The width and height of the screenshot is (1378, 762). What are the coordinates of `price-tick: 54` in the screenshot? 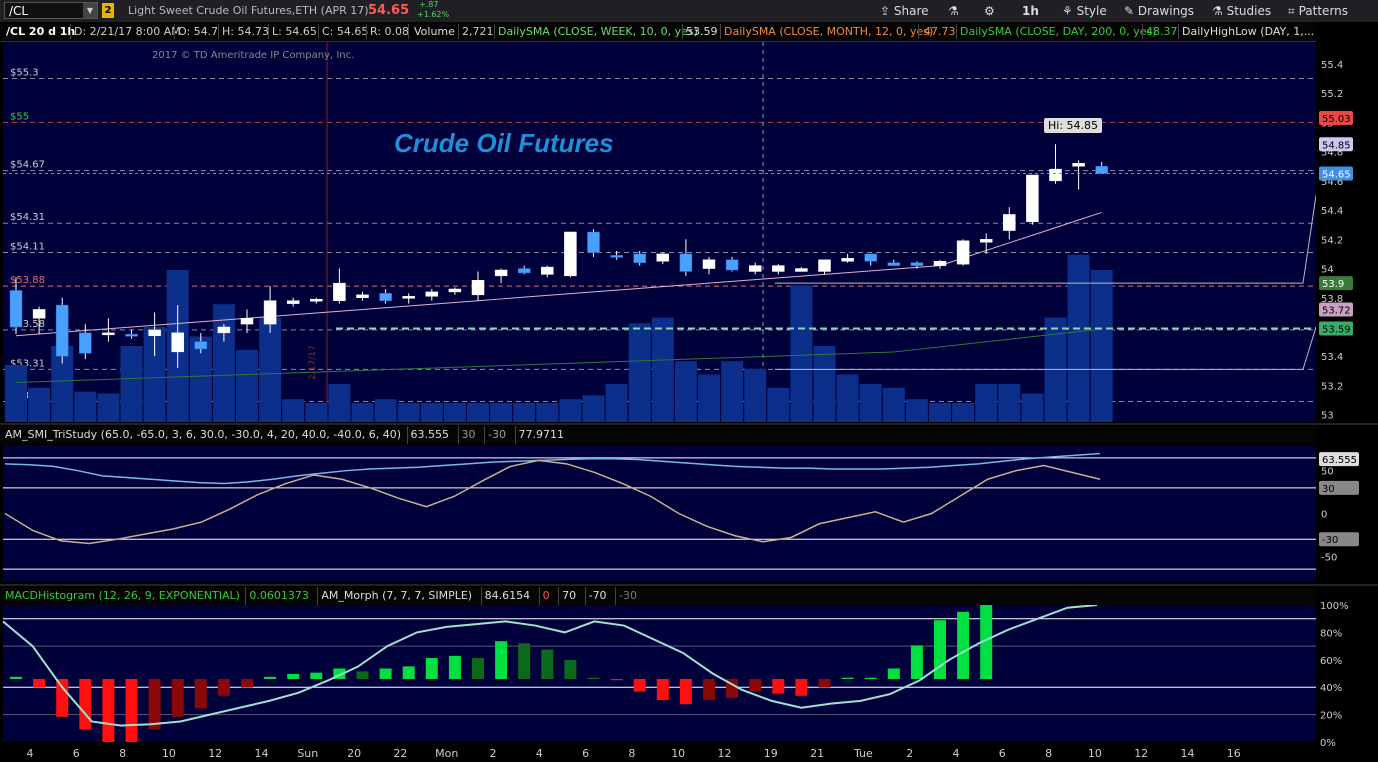 It's located at (1327, 270).